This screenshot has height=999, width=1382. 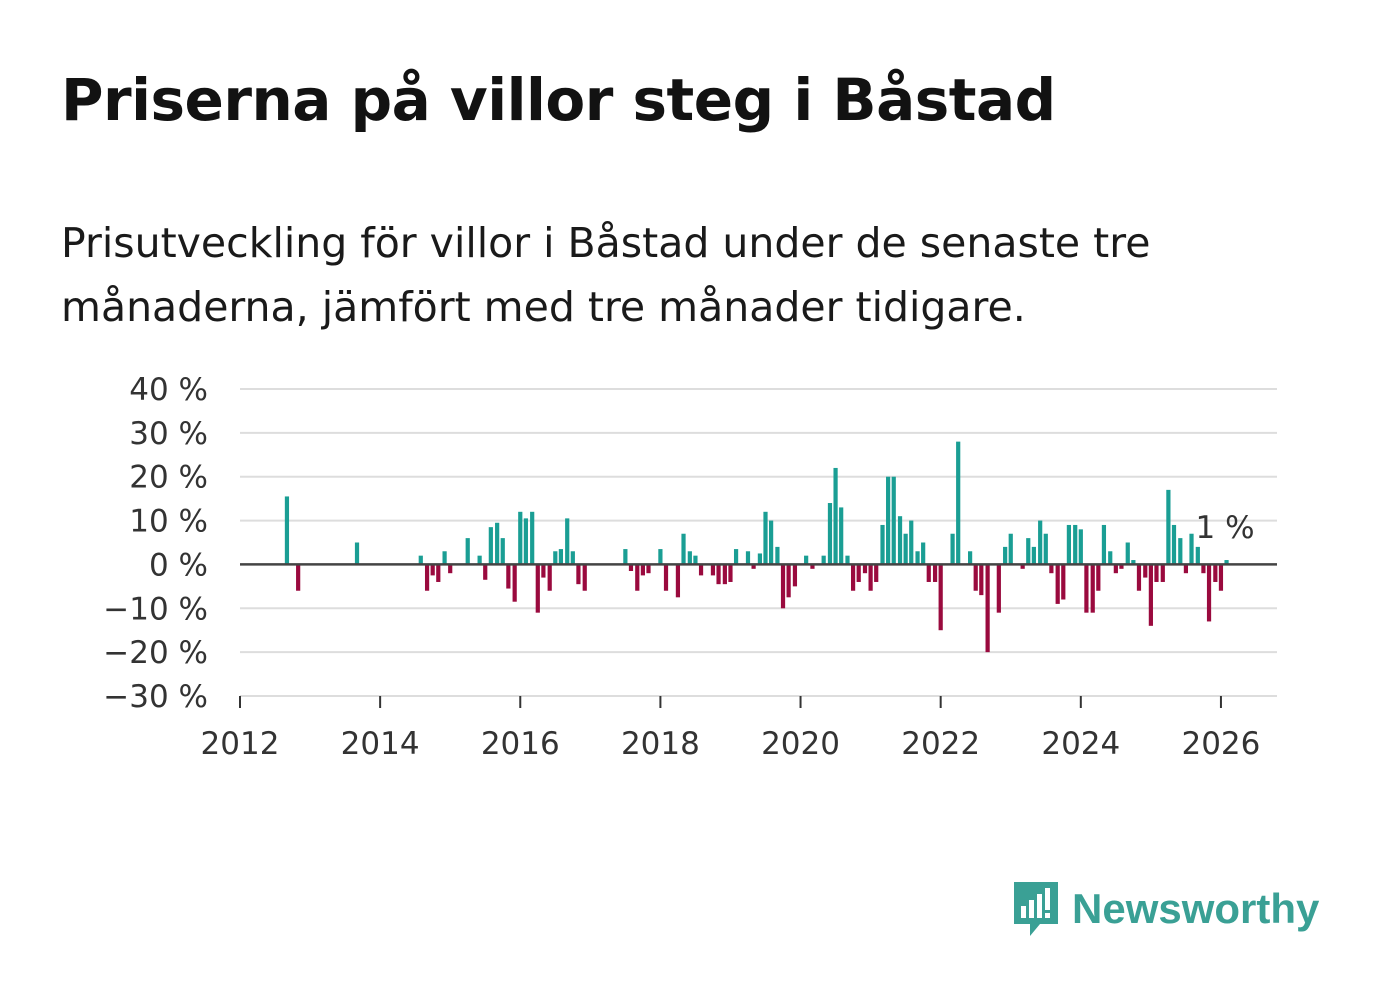 I want to click on x-tick-label: 2022, so click(x=940, y=744).